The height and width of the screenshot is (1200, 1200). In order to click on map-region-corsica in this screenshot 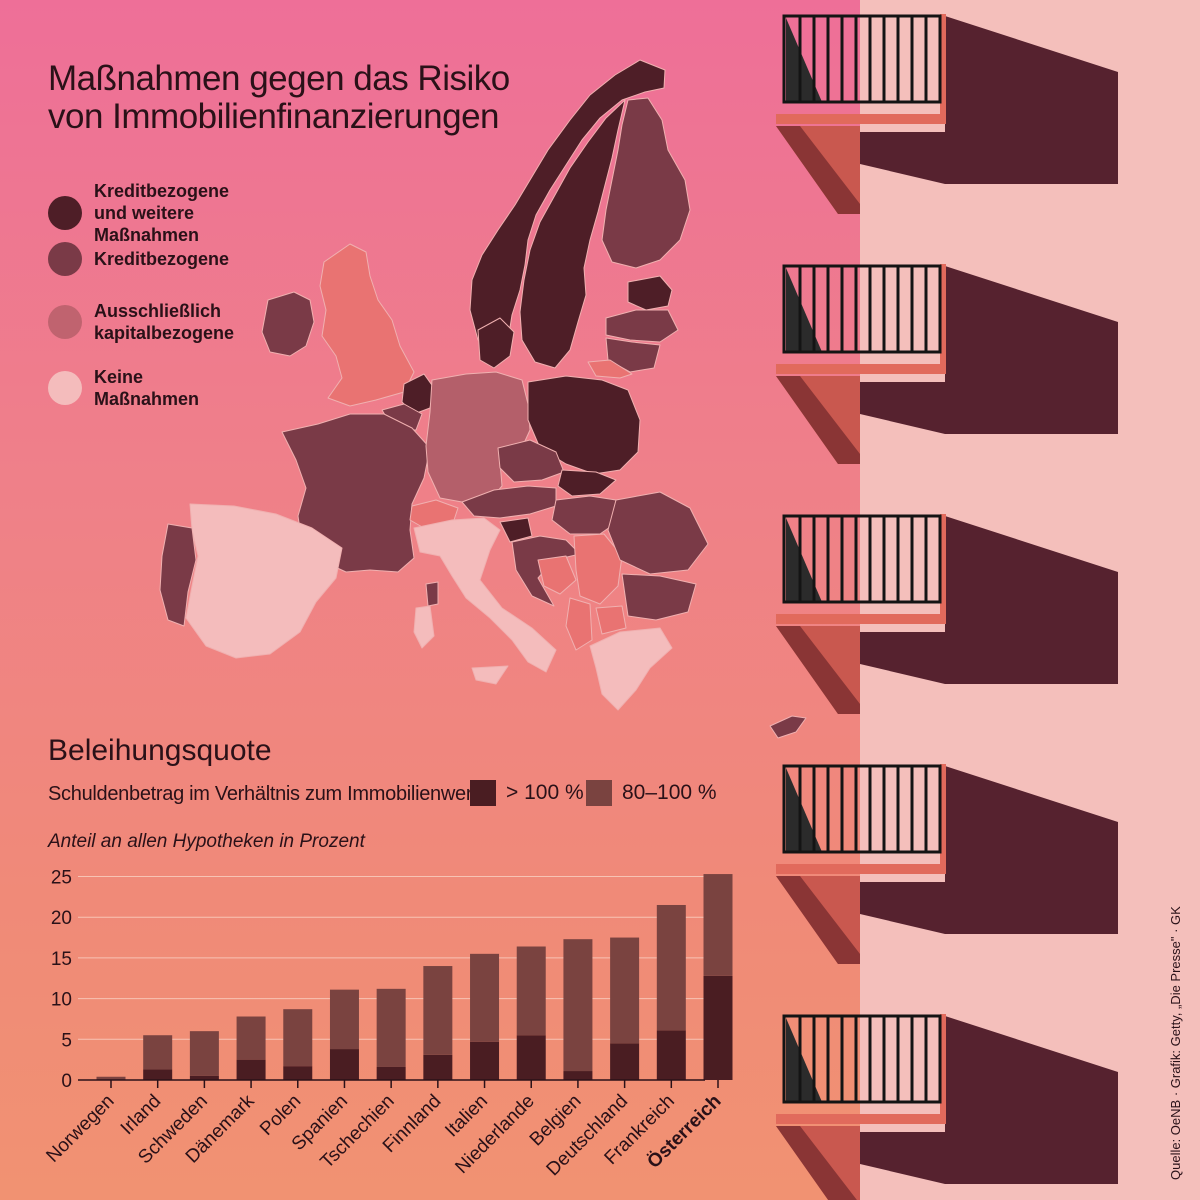, I will do `click(432, 594)`.